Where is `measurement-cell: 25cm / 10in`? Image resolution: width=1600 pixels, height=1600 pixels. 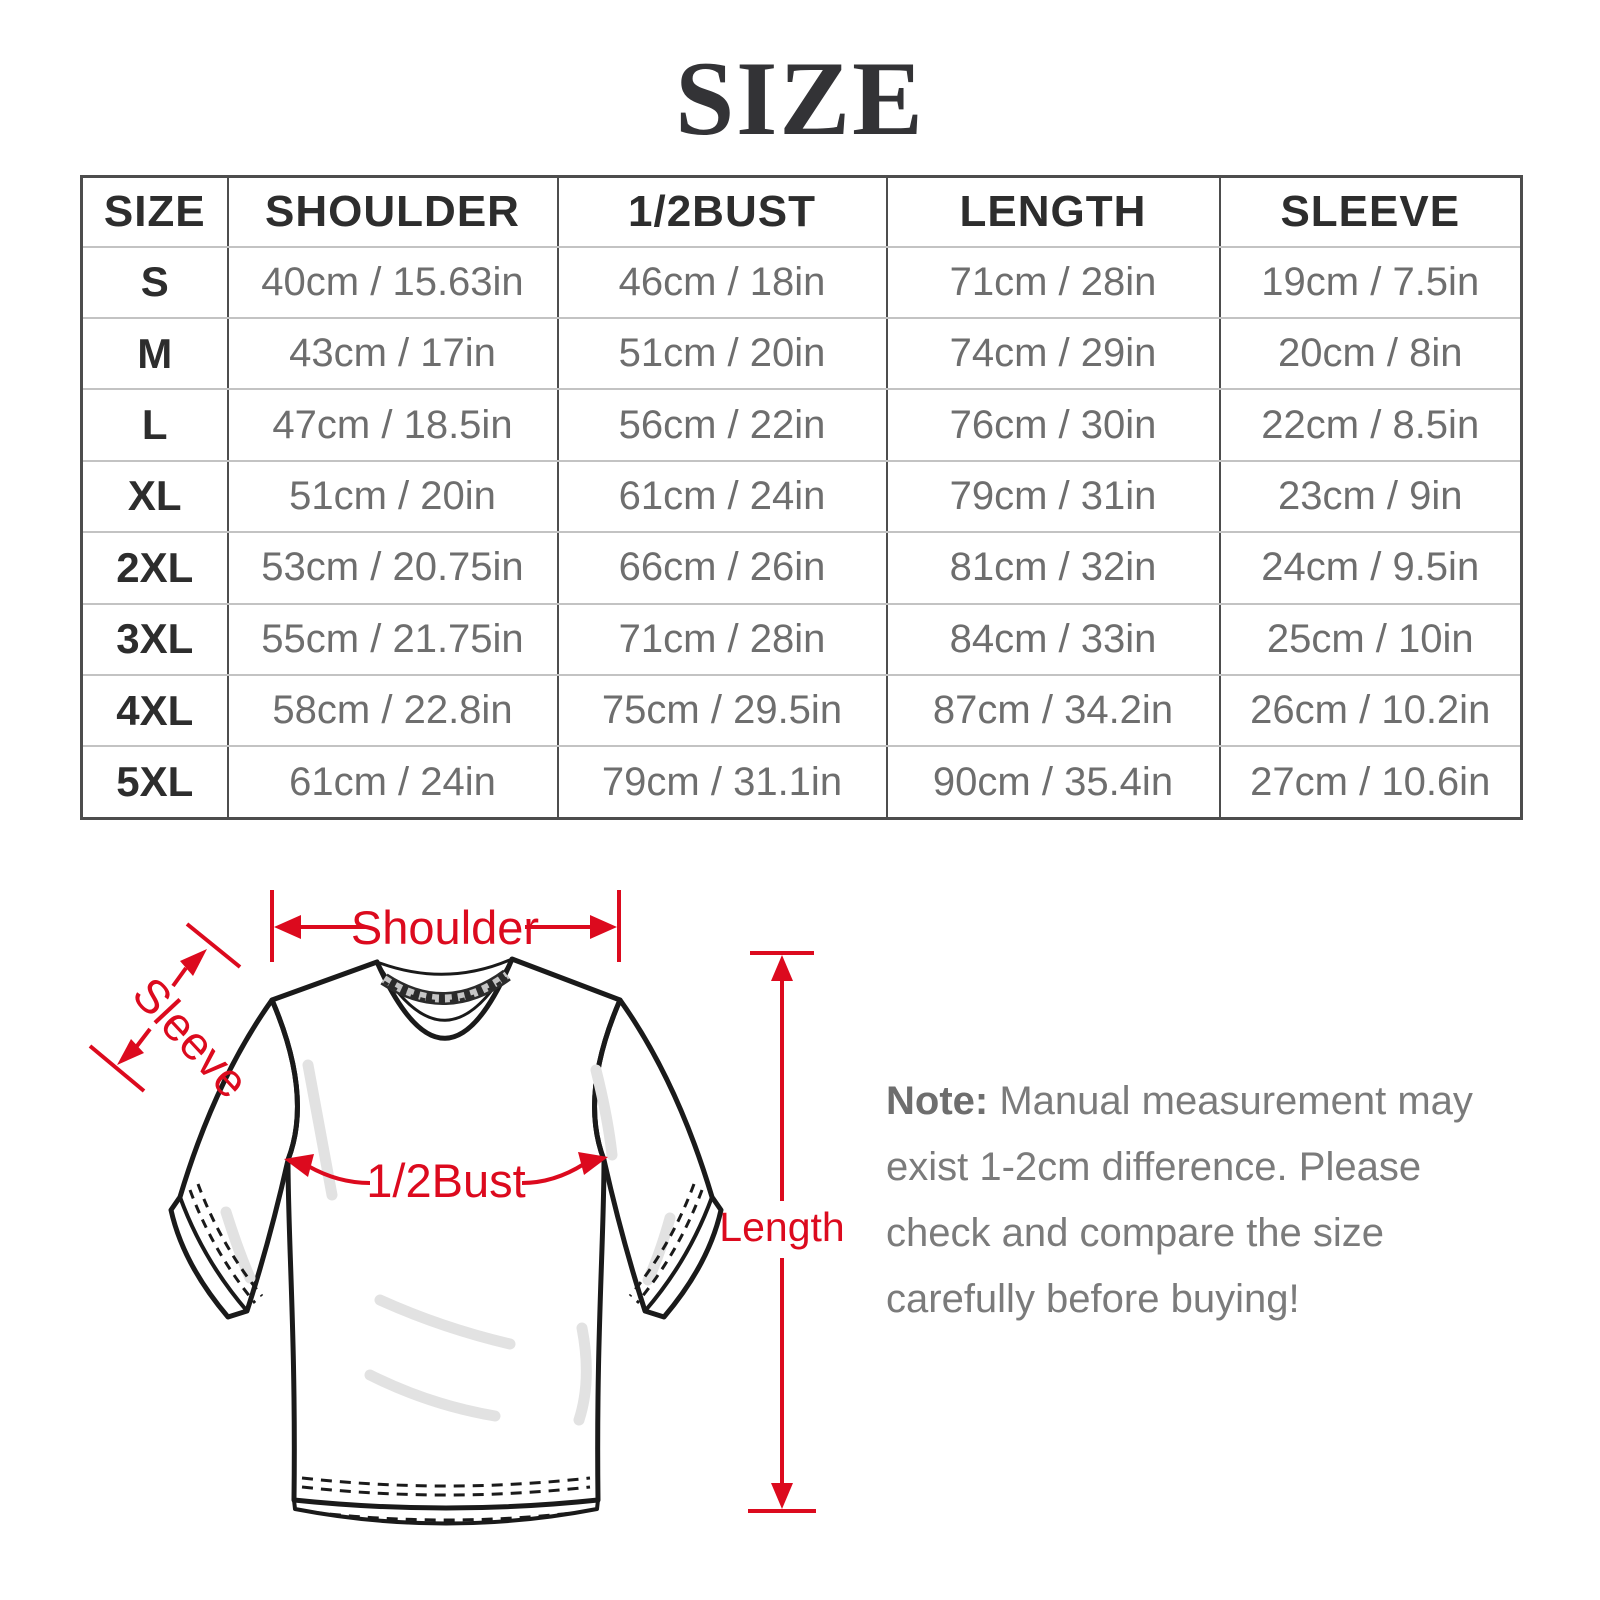
measurement-cell: 25cm / 10in is located at coordinates (1370, 639).